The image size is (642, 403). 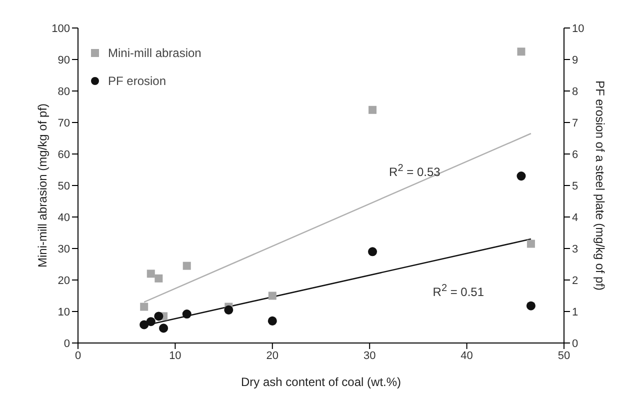 I want to click on y2-tick-label: 2, so click(x=575, y=280).